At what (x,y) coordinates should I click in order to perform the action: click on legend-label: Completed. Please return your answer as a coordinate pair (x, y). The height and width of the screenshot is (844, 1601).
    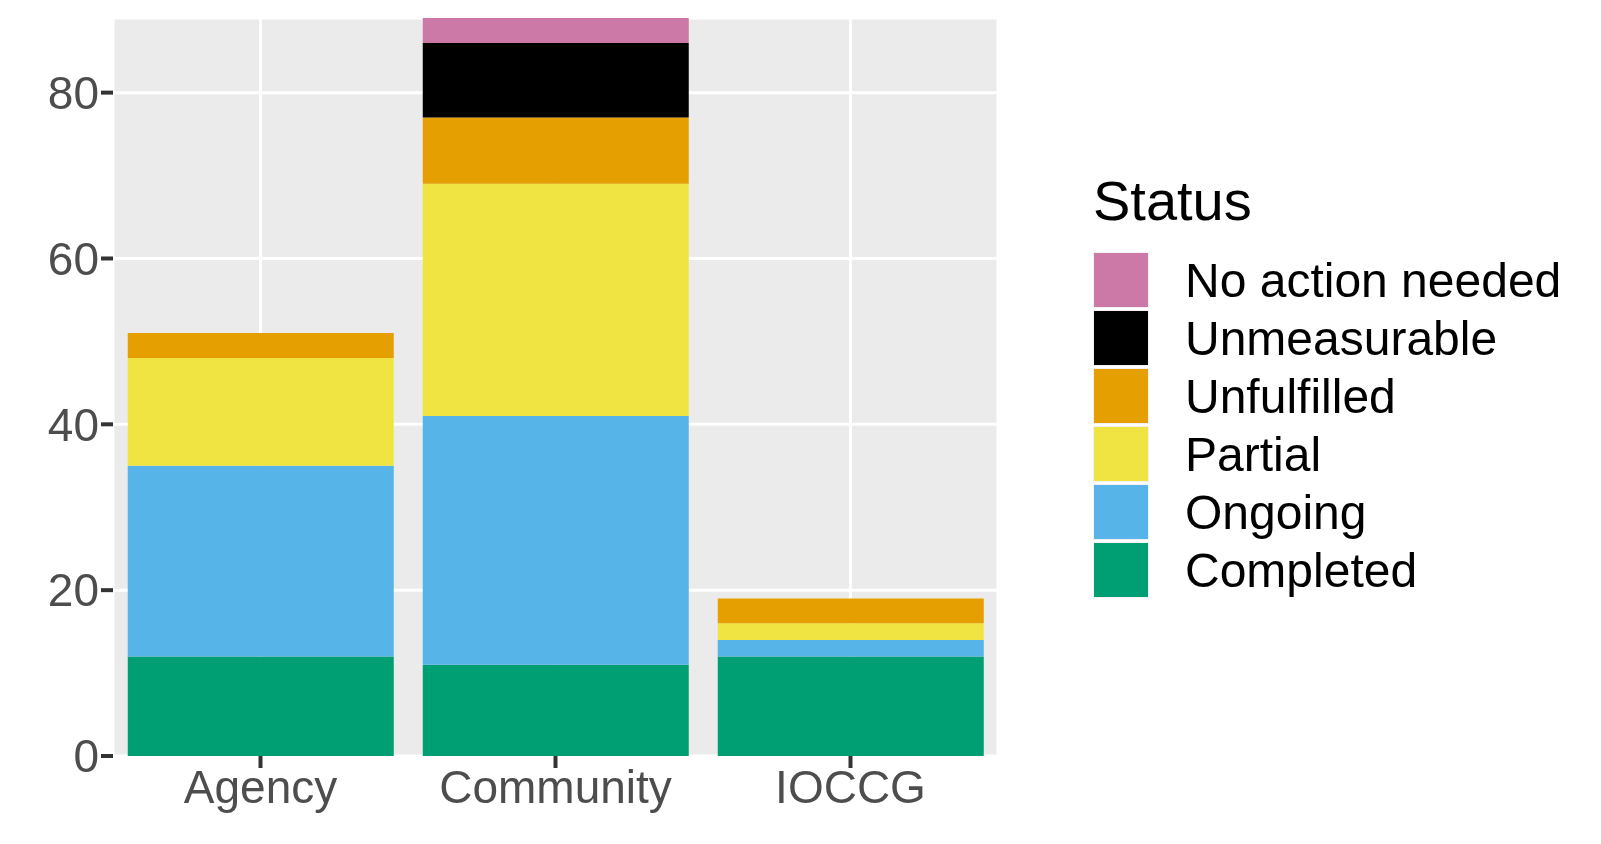
    Looking at the image, I should click on (1301, 570).